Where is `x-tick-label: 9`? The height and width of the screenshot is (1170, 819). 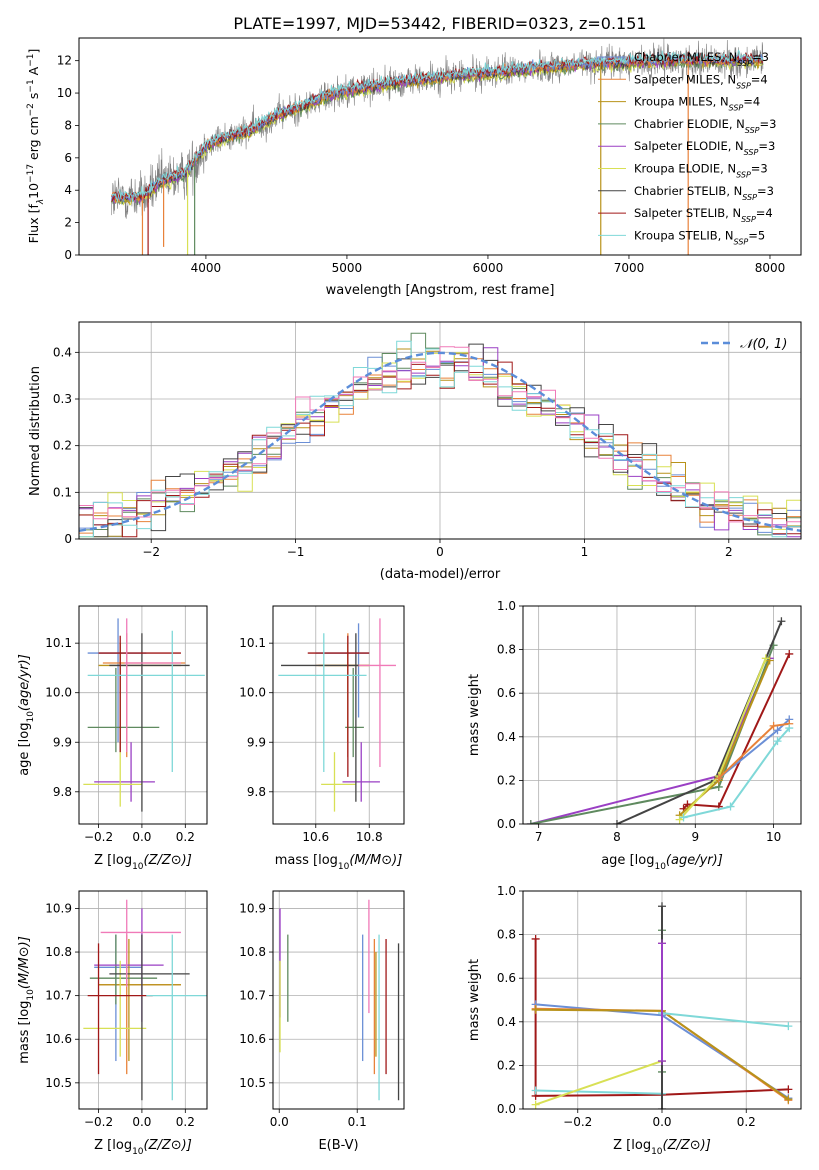 x-tick-label: 9 is located at coordinates (695, 837).